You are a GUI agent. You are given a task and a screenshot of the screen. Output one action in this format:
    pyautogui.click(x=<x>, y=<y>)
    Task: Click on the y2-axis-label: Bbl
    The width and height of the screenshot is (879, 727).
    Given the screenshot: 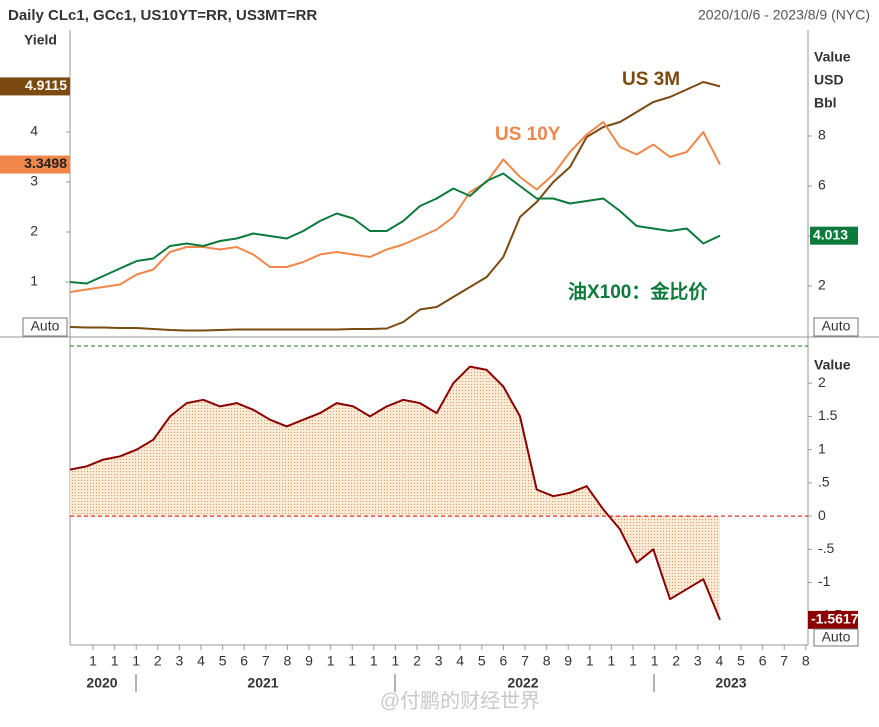 What is the action you would take?
    pyautogui.click(x=825, y=103)
    